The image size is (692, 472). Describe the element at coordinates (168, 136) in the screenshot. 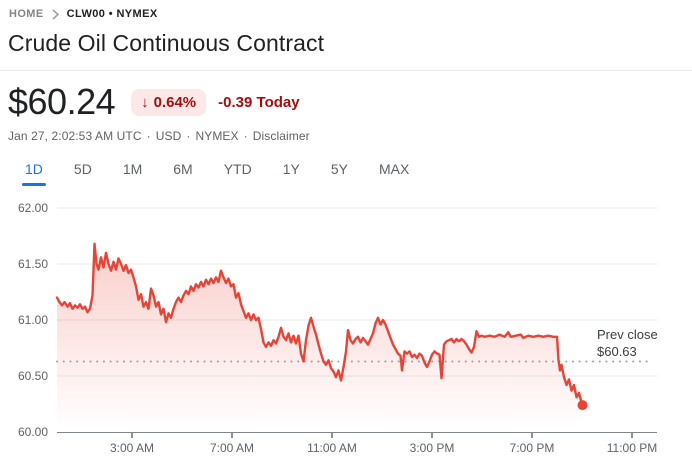

I see `quote-currency: USD` at that location.